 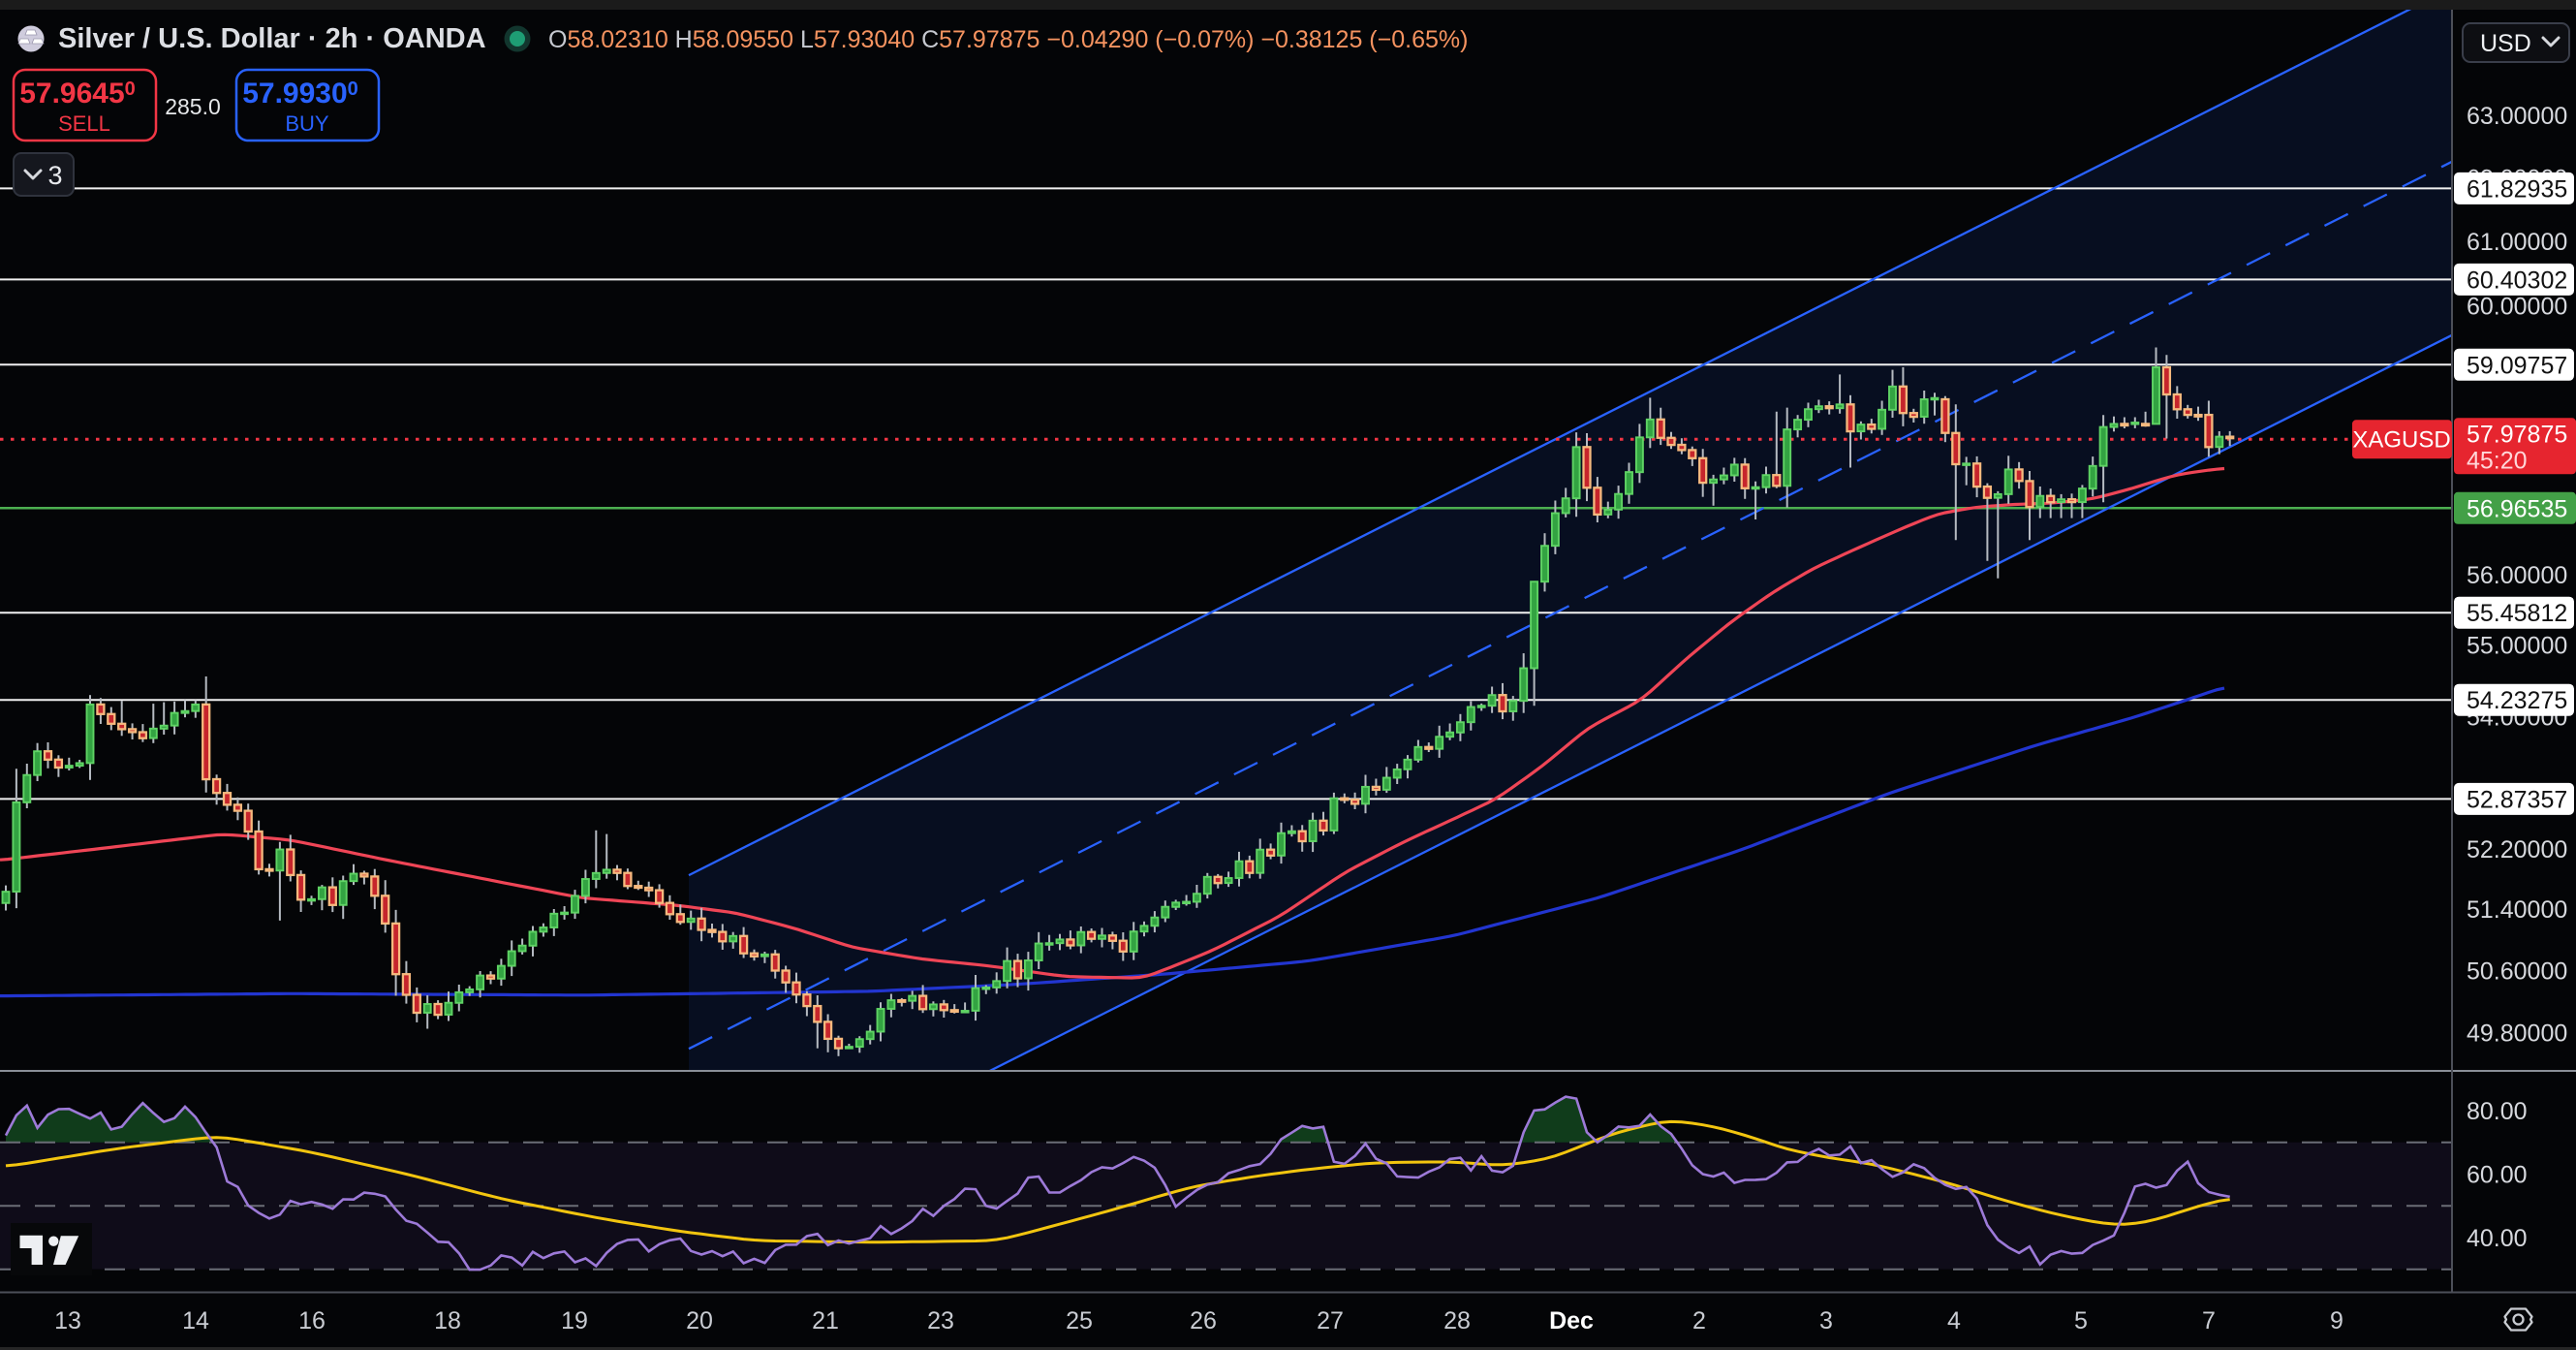 I want to click on svg-text: 14, so click(x=195, y=1320).